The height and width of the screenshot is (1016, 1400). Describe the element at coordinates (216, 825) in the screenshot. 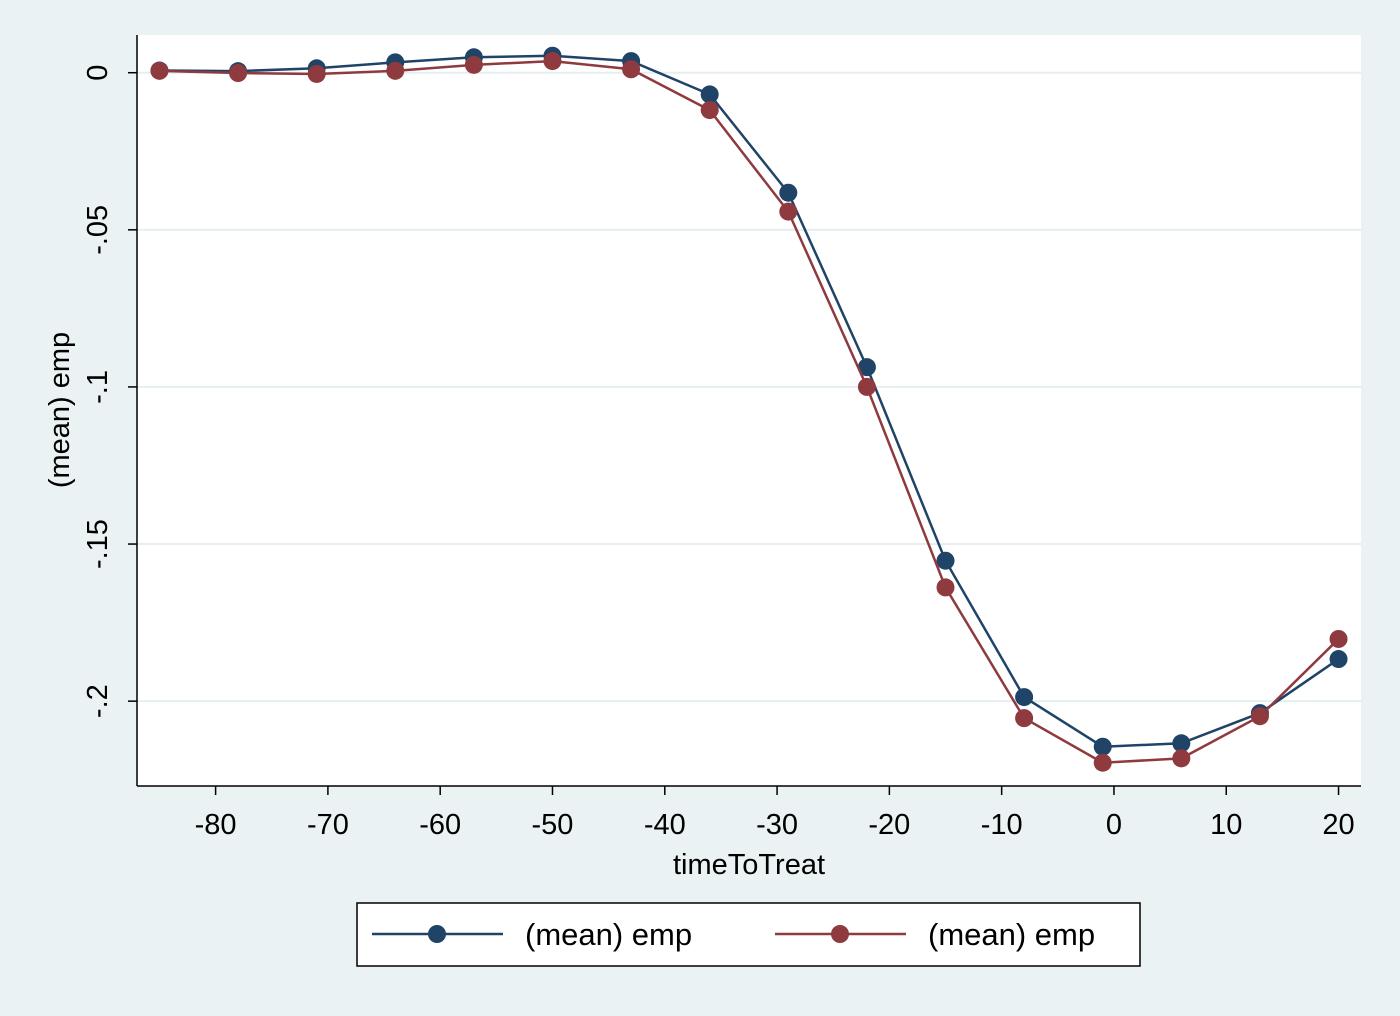

I see `x-tick-label: -80` at that location.